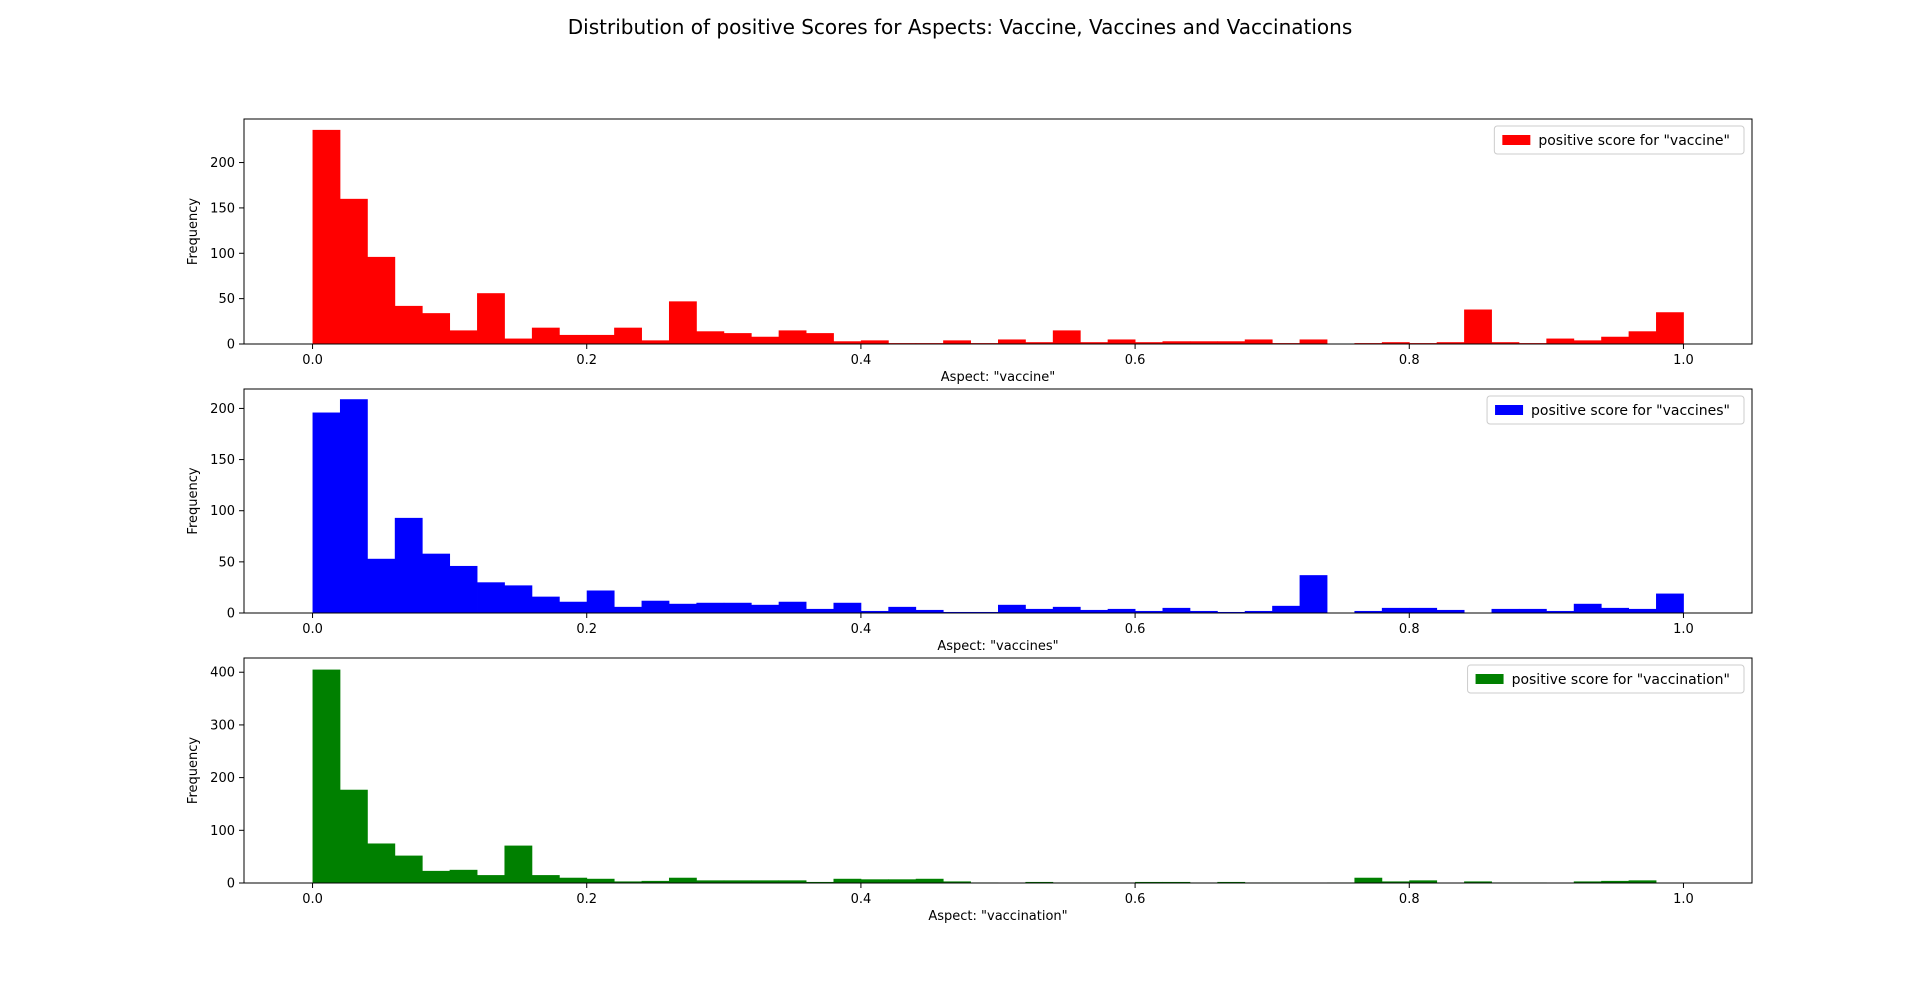 The height and width of the screenshot is (981, 1920). What do you see at coordinates (1634, 141) in the screenshot?
I see `legend-label: positive score for "vaccine"` at bounding box center [1634, 141].